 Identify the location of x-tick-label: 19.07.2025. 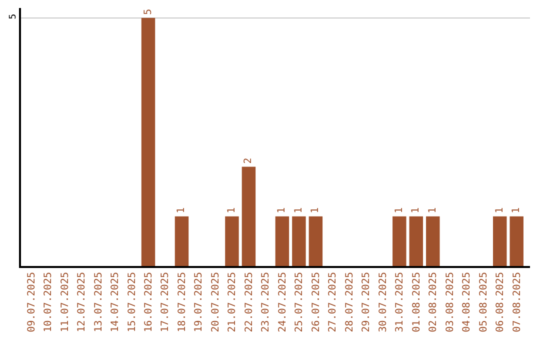
(199, 302).